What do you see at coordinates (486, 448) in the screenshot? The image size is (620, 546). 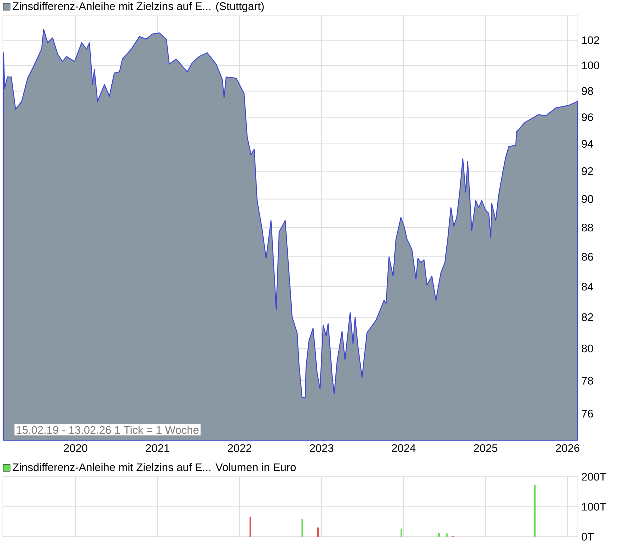 I see `x-tick-label: 2025` at bounding box center [486, 448].